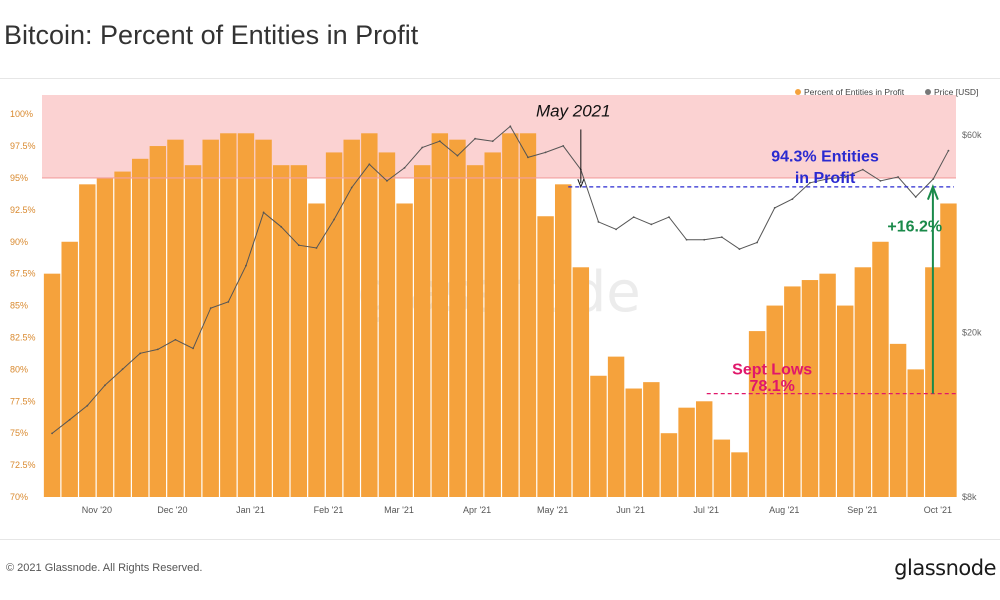  I want to click on left-tick-label: 70%, so click(19, 497).